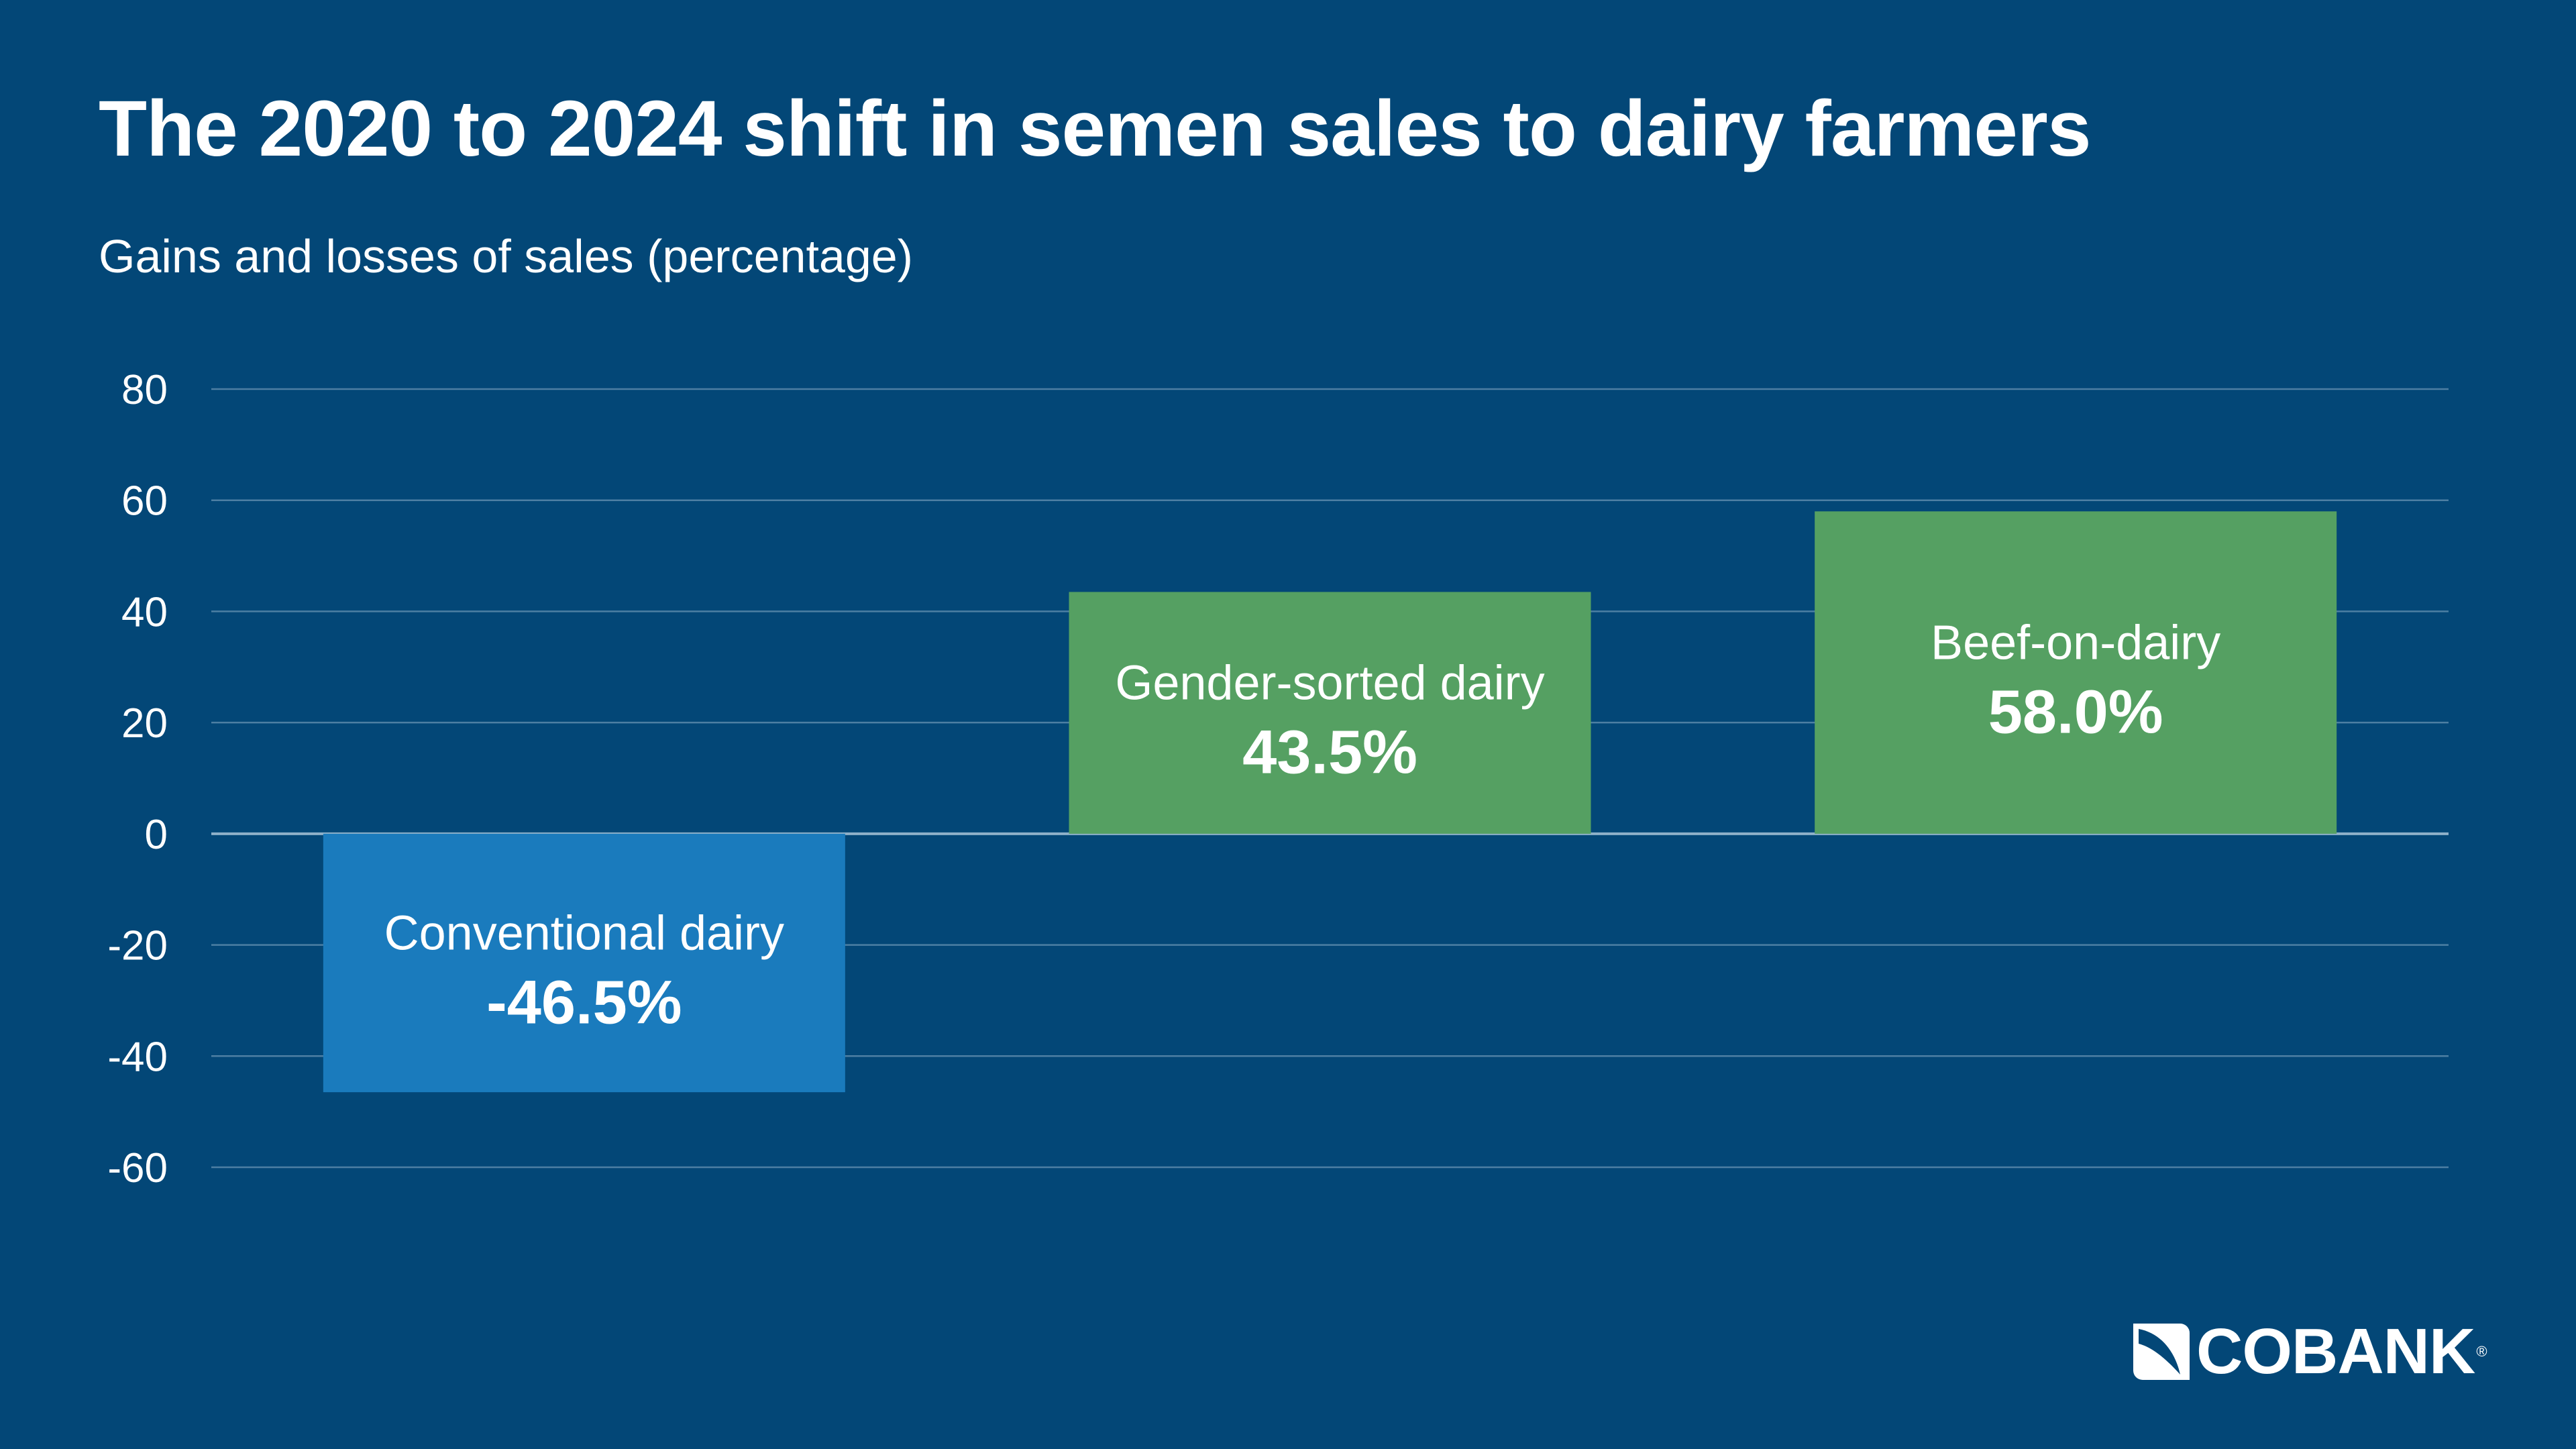 This screenshot has width=2576, height=1449. I want to click on y-tick-label: 80, so click(144, 390).